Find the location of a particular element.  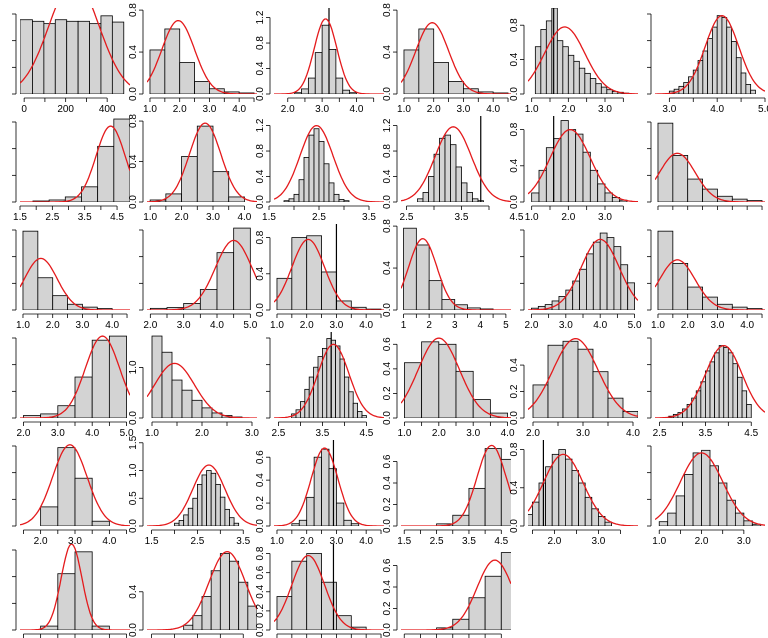

y-tick-label: 1.0 is located at coordinates (133, 367).